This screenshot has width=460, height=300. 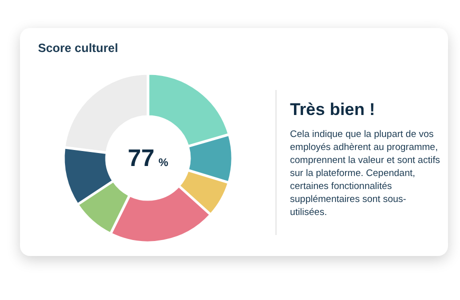 I want to click on text: Très bien !, so click(x=333, y=110).